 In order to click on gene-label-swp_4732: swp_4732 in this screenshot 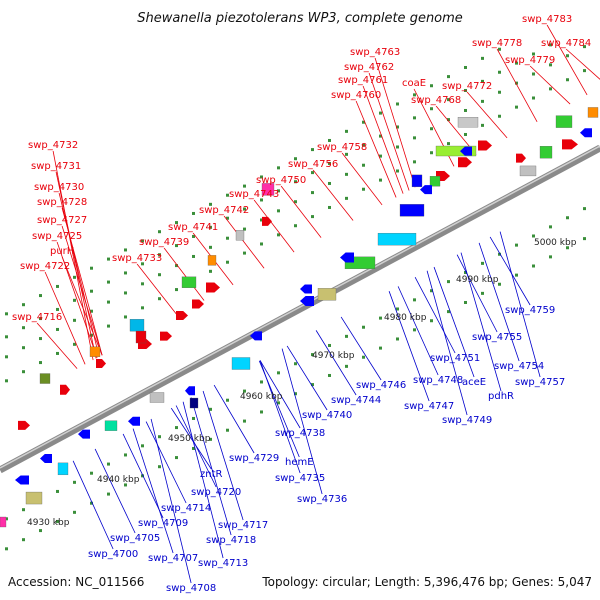, I will do `click(53, 145)`.